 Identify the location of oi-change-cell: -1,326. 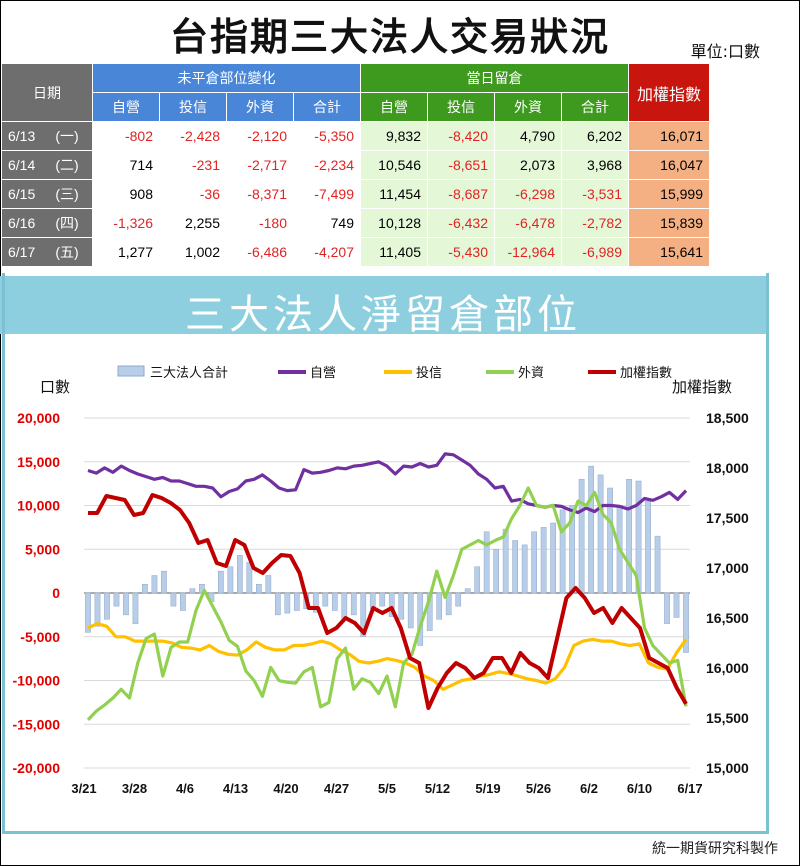
(126, 223).